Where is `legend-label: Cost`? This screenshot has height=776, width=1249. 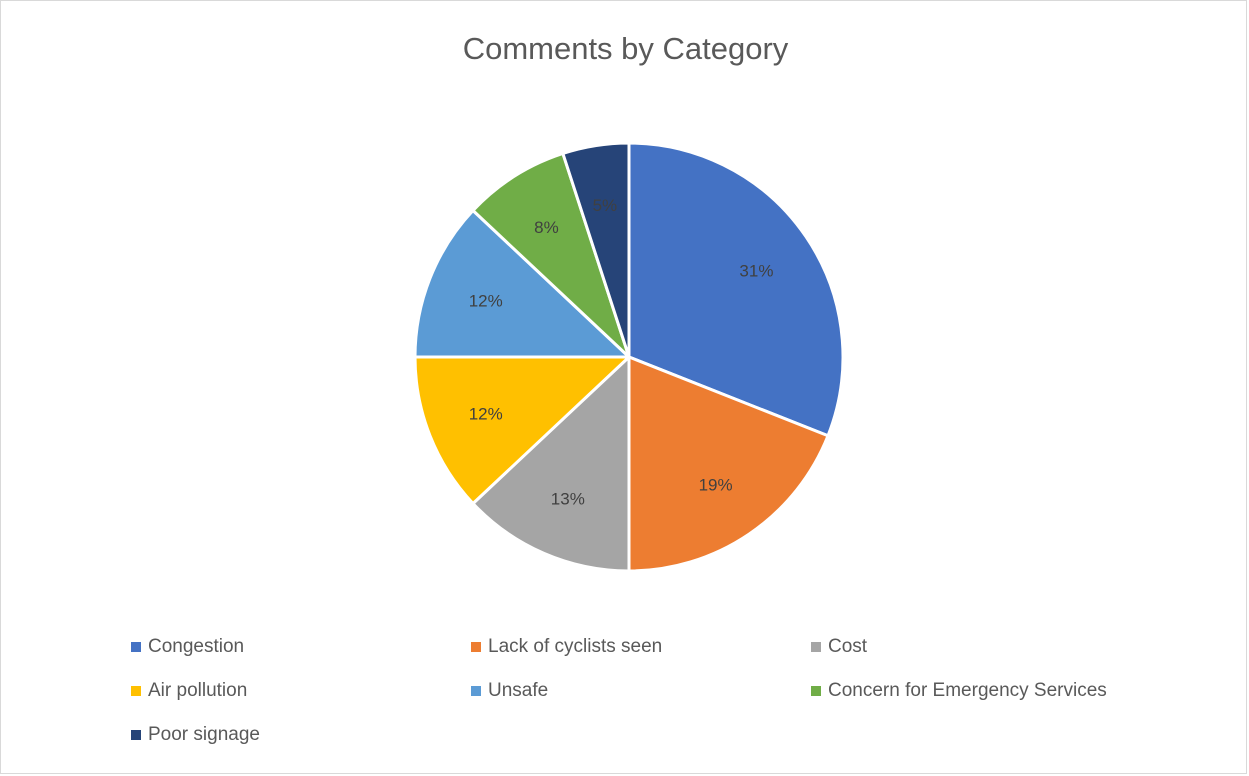 legend-label: Cost is located at coordinates (848, 646).